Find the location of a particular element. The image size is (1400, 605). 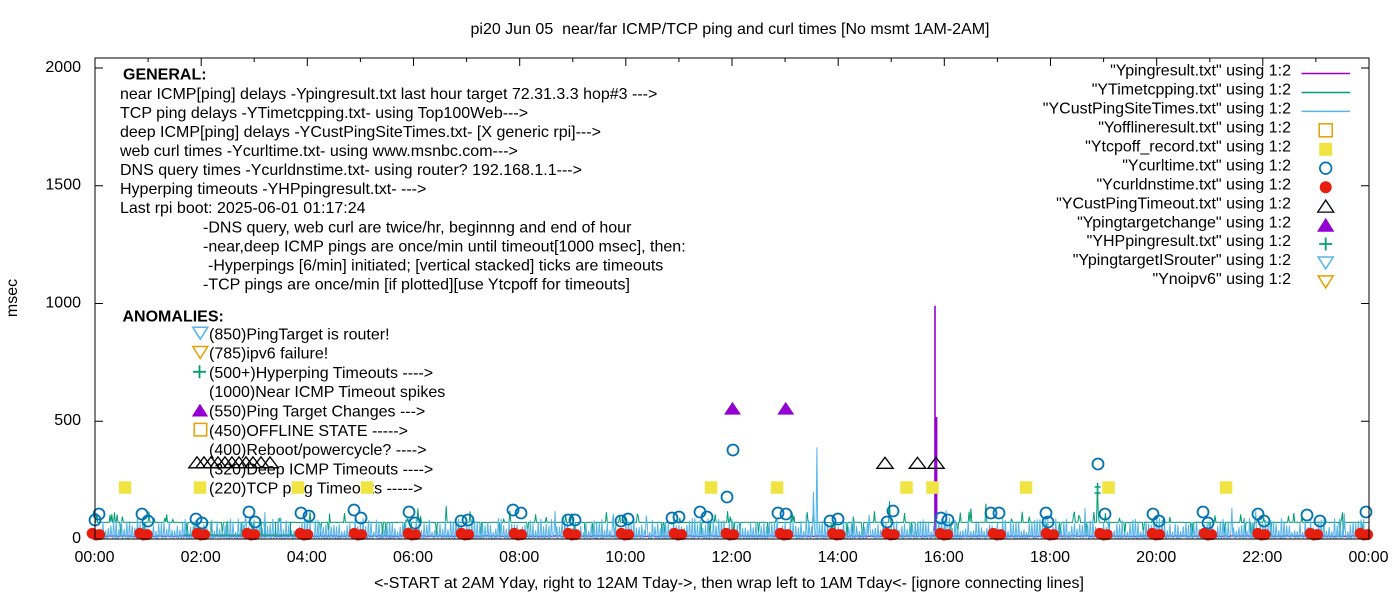

svg-text: "YTimetcpping.txt" using 1:2 is located at coordinates (1191, 90).